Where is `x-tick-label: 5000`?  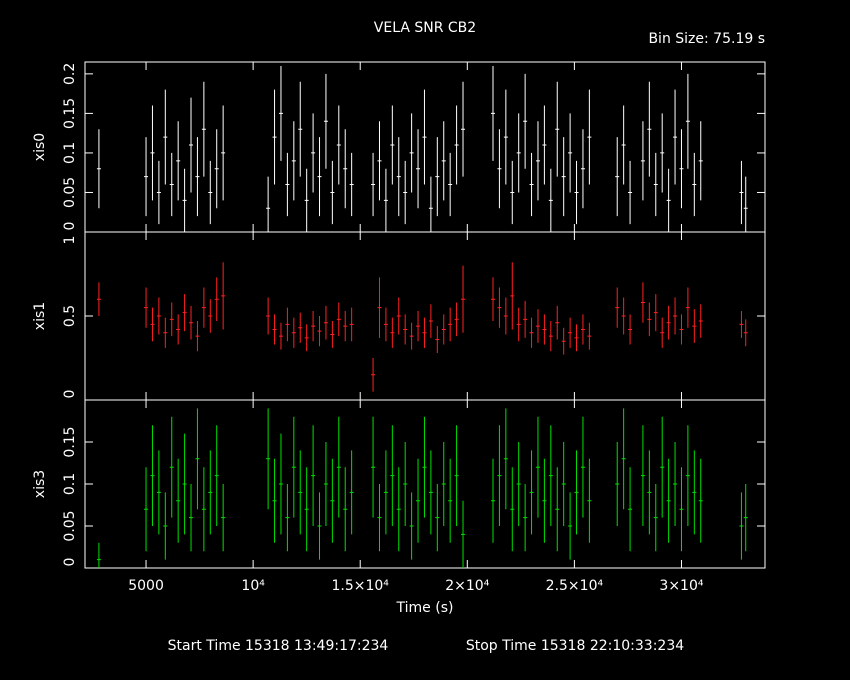 x-tick-label: 5000 is located at coordinates (146, 586).